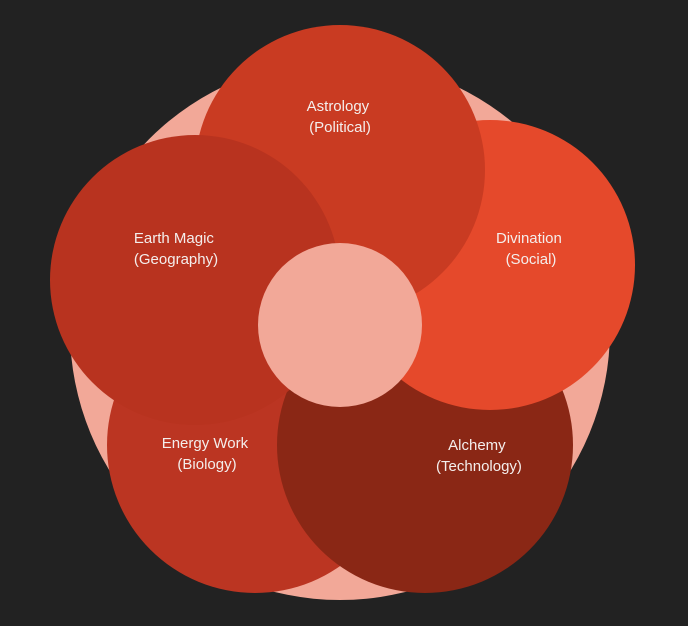 This screenshot has width=688, height=626. What do you see at coordinates (479, 466) in the screenshot?
I see `alchemy-subtitle: (Technology)` at bounding box center [479, 466].